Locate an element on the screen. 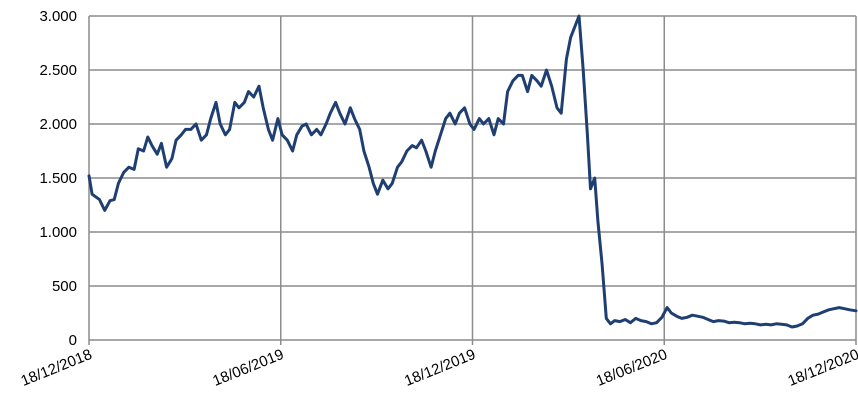  y-tick-labels: 0 500 1.000 1.500 2.000 2.500 3.000 is located at coordinates (58, 178).